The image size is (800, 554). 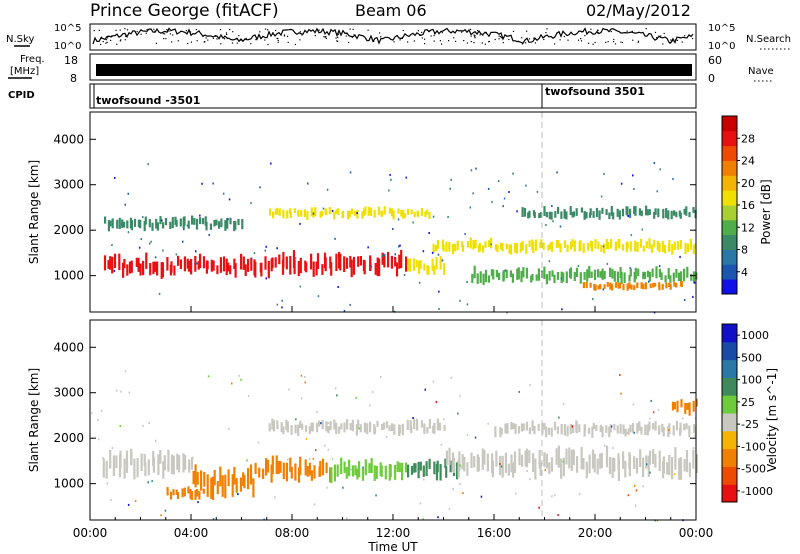 I want to click on colorbar-tick-label: 25, so click(x=748, y=402).